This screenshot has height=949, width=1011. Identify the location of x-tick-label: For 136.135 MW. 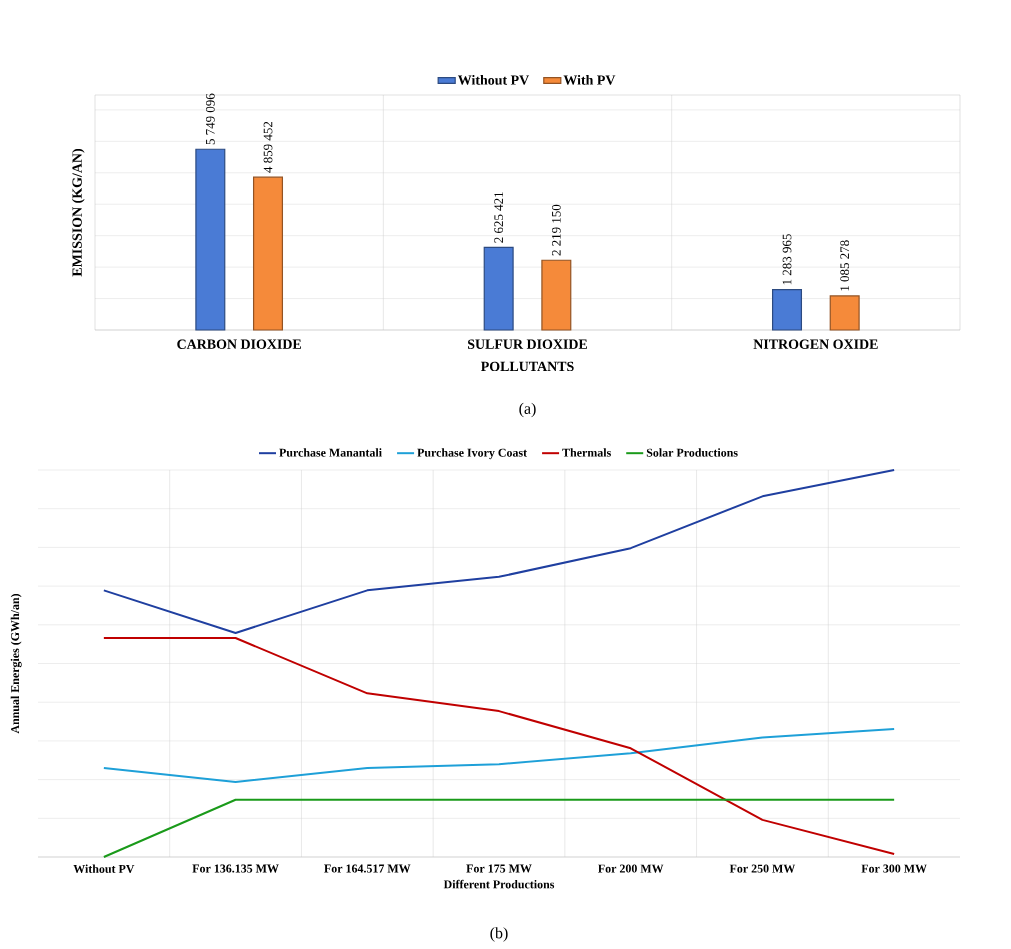
(235, 868).